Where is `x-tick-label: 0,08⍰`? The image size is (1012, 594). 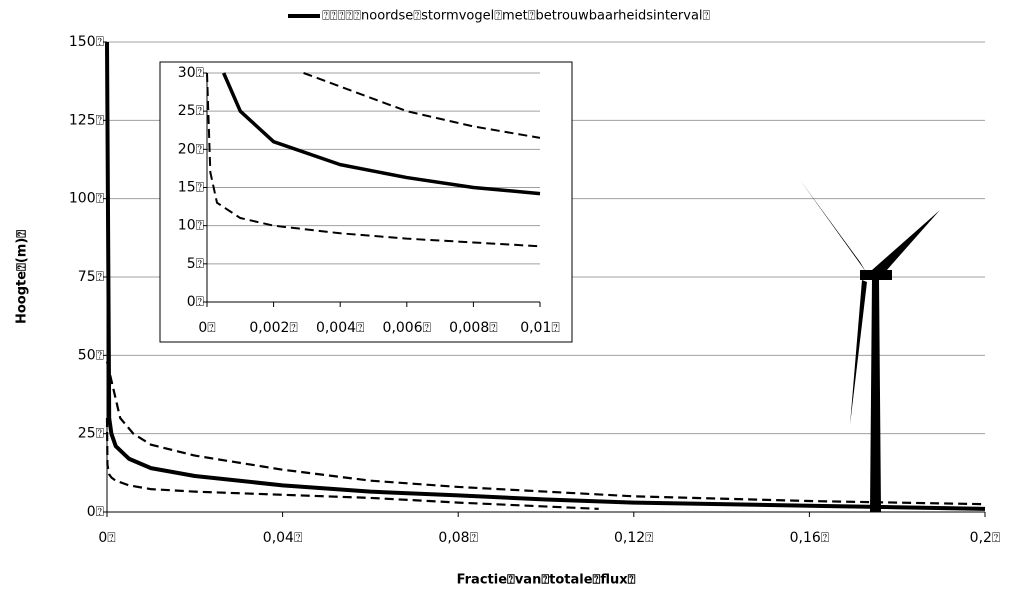
x-tick-label: 0,08⍰ is located at coordinates (458, 538).